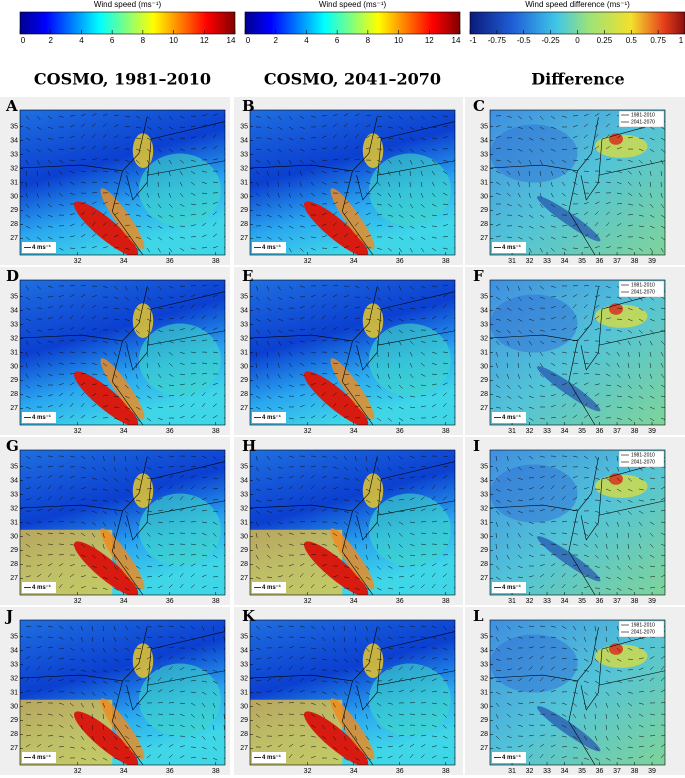 Image resolution: width=685 pixels, height=778 pixels. What do you see at coordinates (617, 601) in the screenshot?
I see `lon-tick-label: 37` at bounding box center [617, 601].